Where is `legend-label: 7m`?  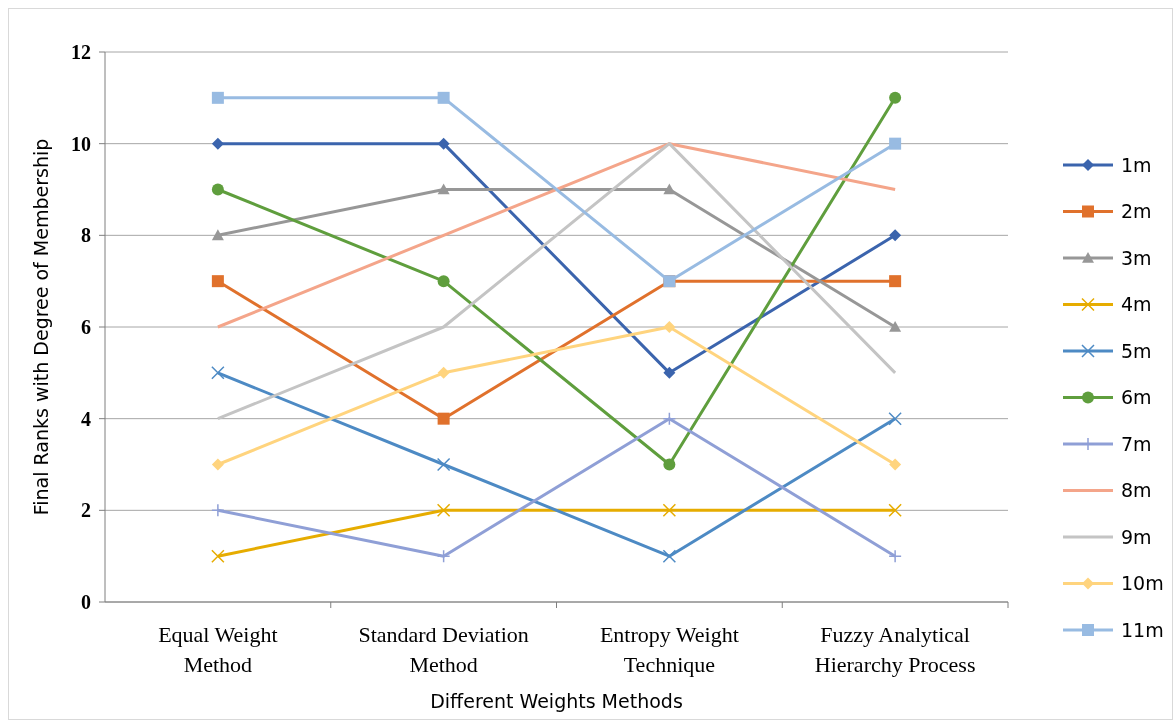 legend-label: 7m is located at coordinates (1136, 443).